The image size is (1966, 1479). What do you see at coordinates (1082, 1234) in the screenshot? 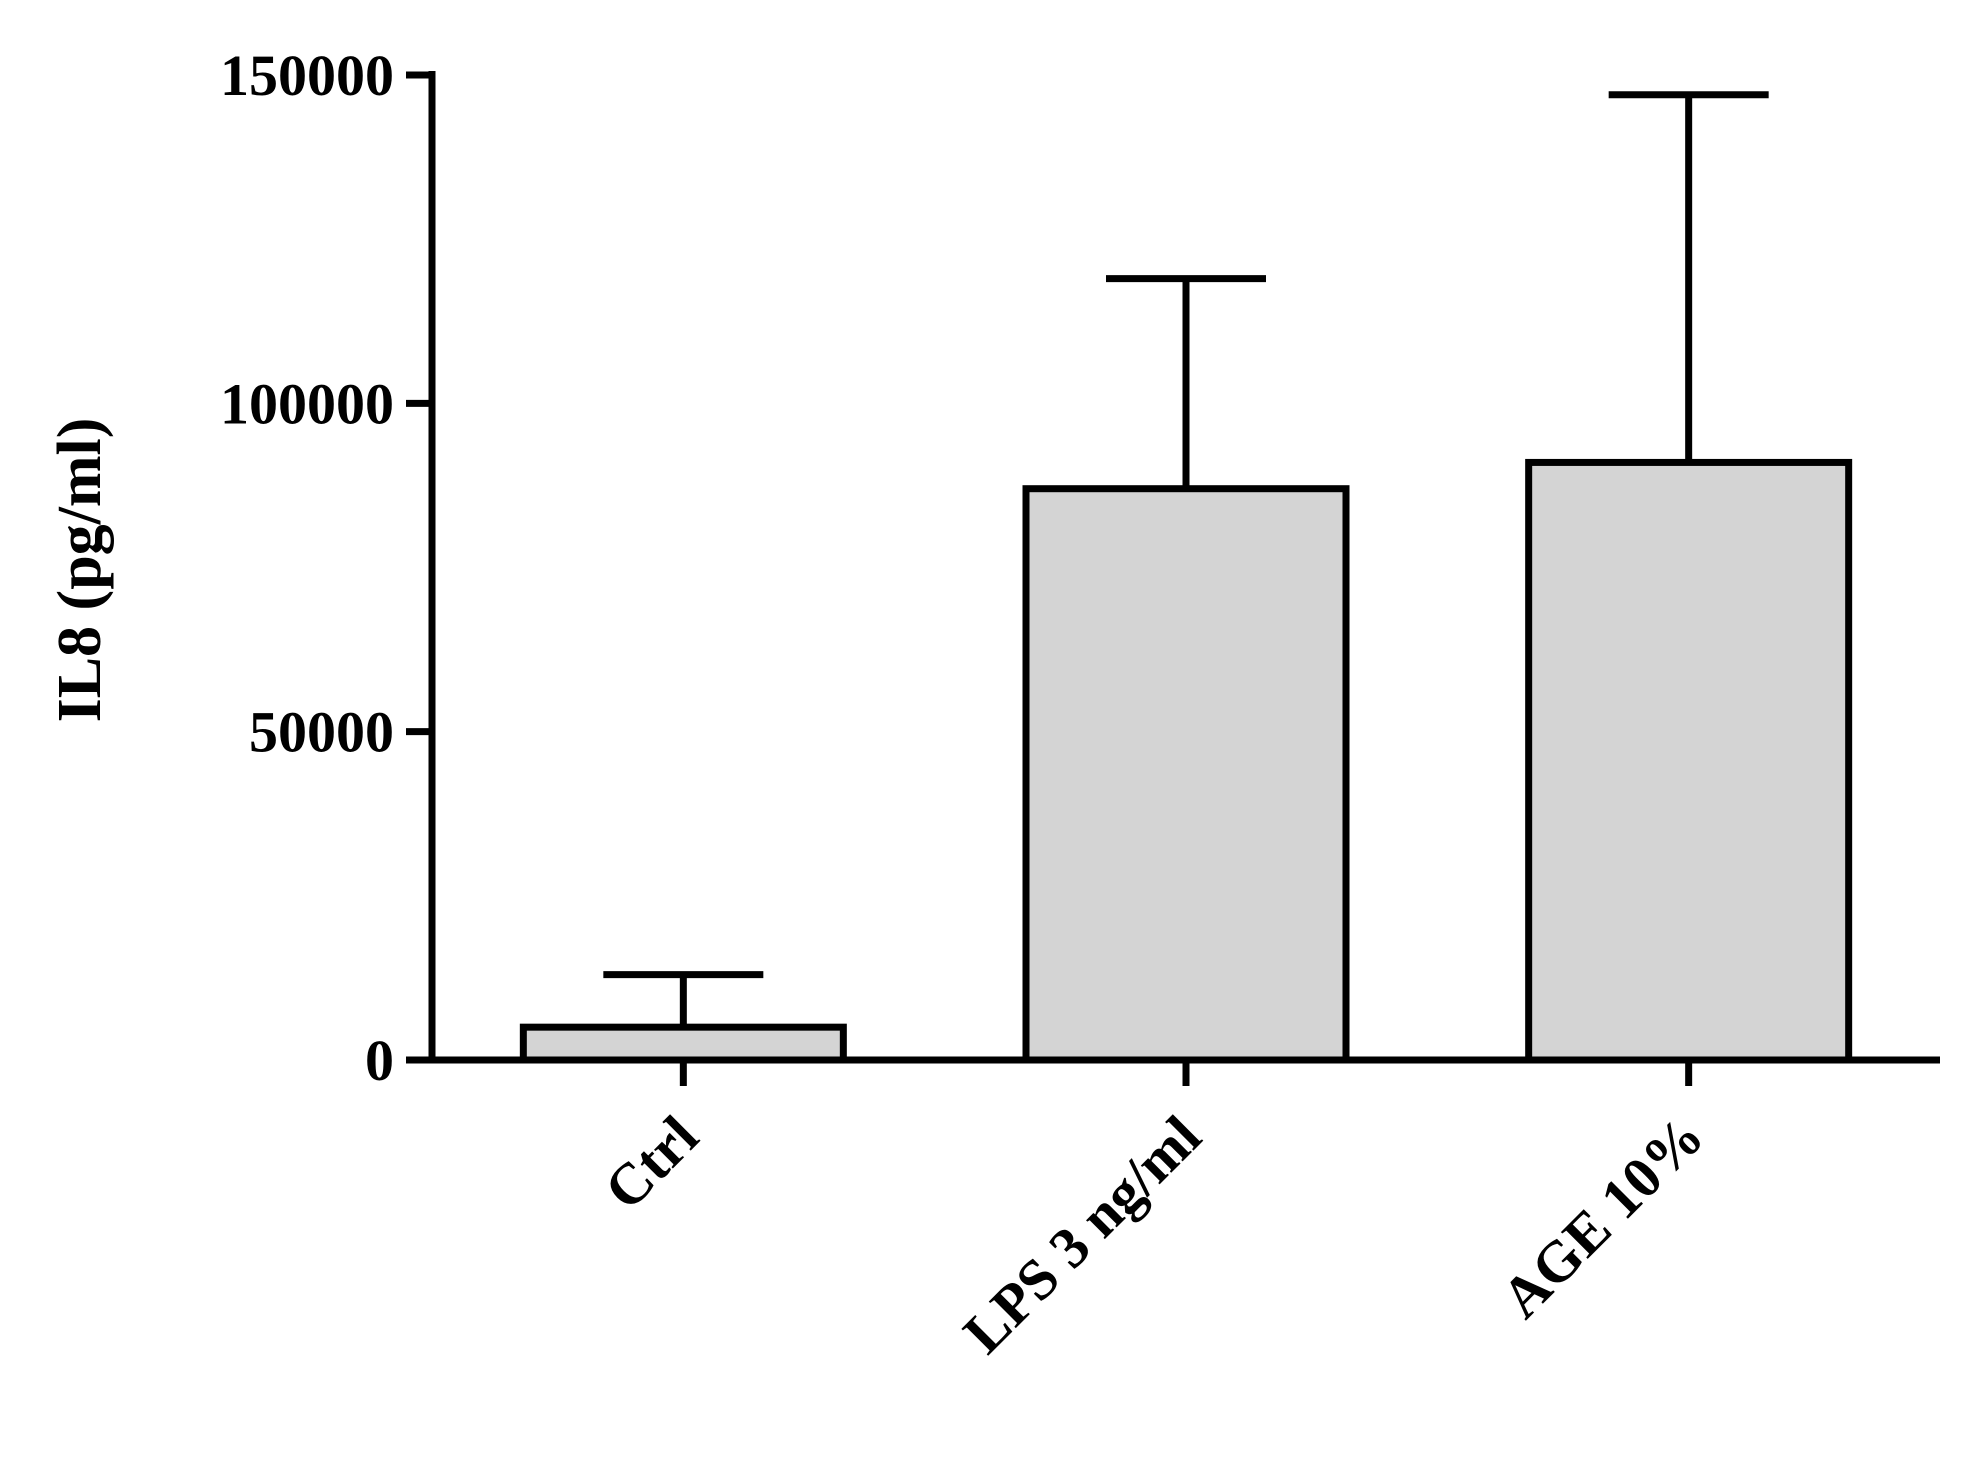
I see `x-tick-label-lps-3-ng-ml: LPS 3 ng/ml` at bounding box center [1082, 1234].